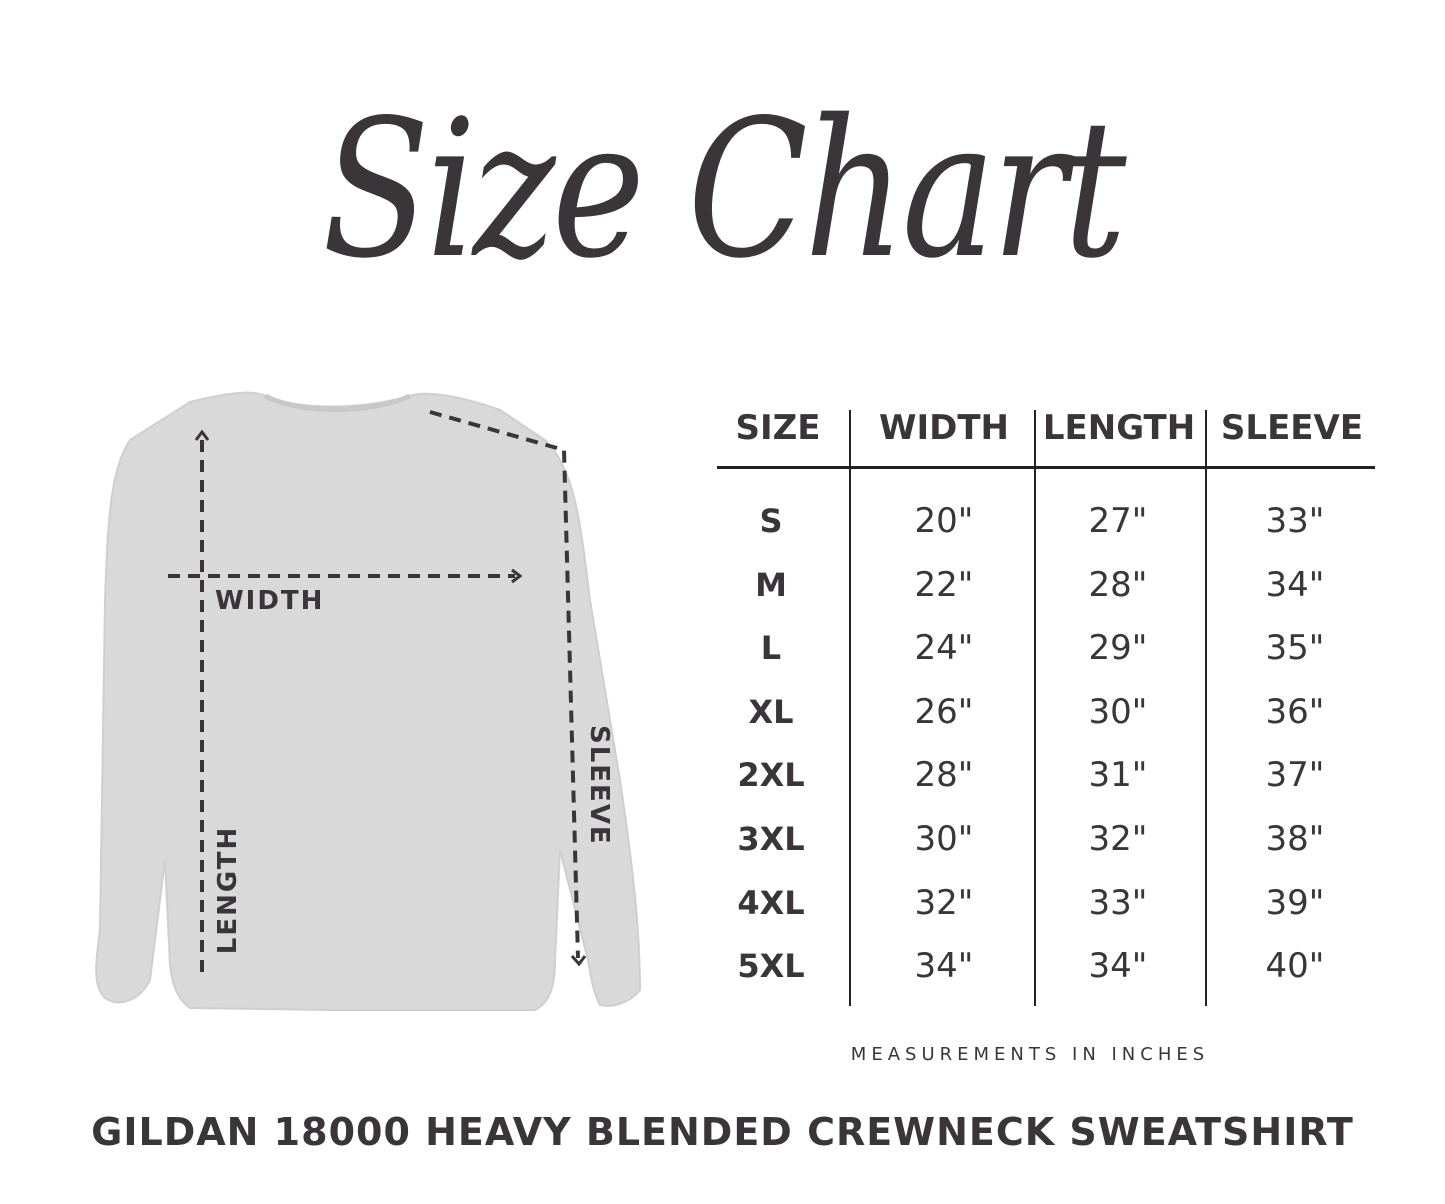  Describe the element at coordinates (1295, 839) in the screenshot. I see `cell-sleeve: 38"` at that location.